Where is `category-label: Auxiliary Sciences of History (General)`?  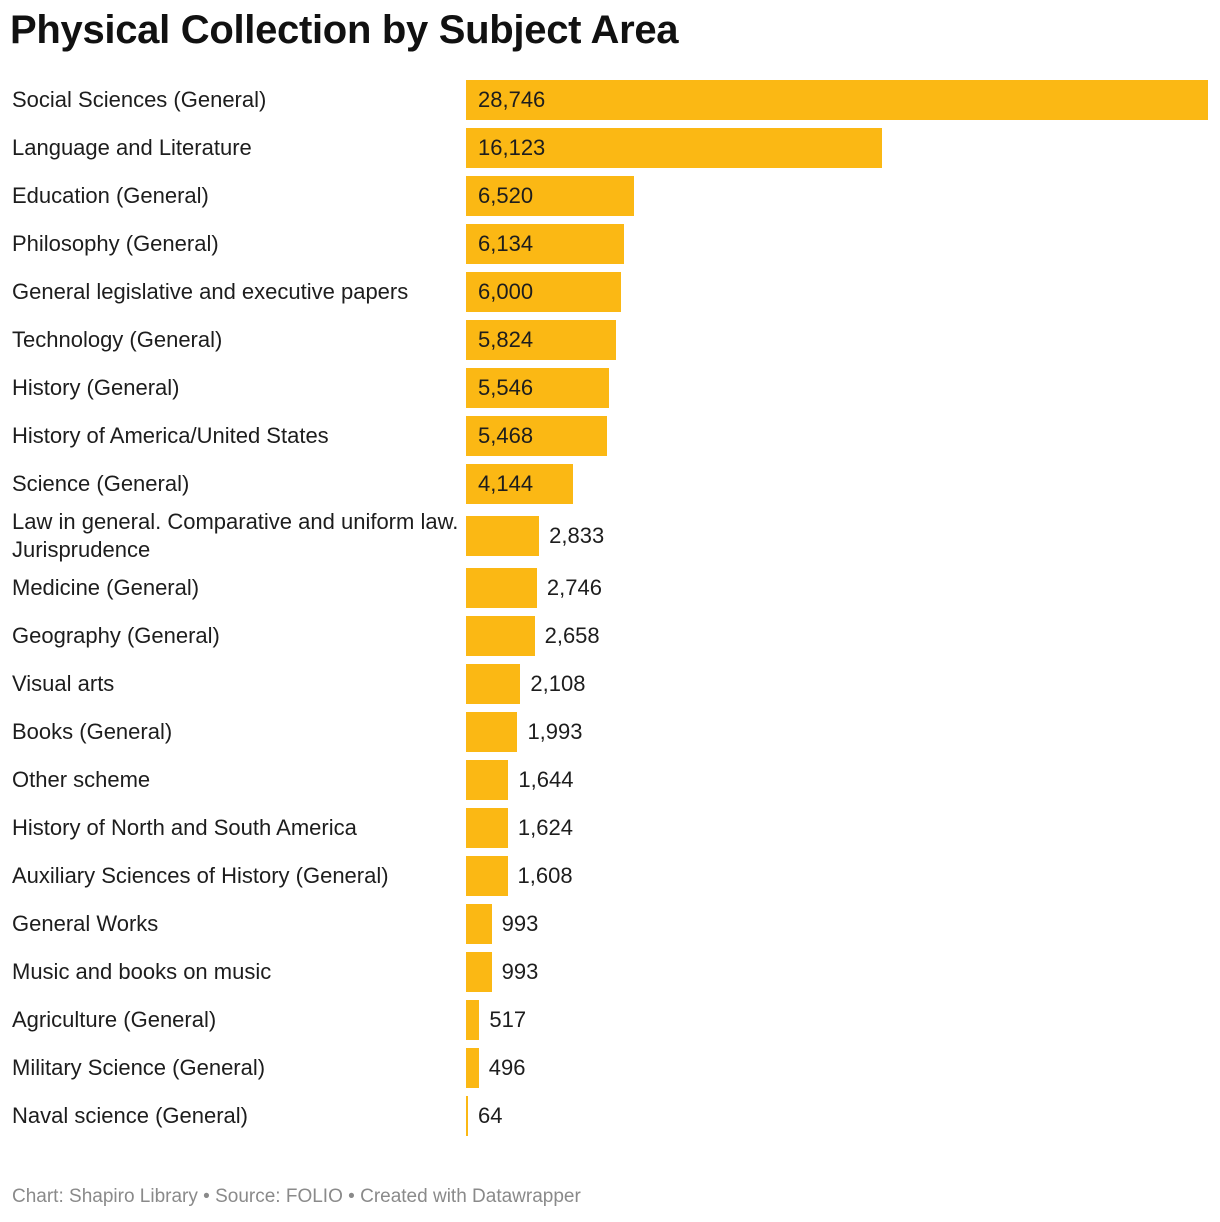 category-label: Auxiliary Sciences of History (General) is located at coordinates (200, 875).